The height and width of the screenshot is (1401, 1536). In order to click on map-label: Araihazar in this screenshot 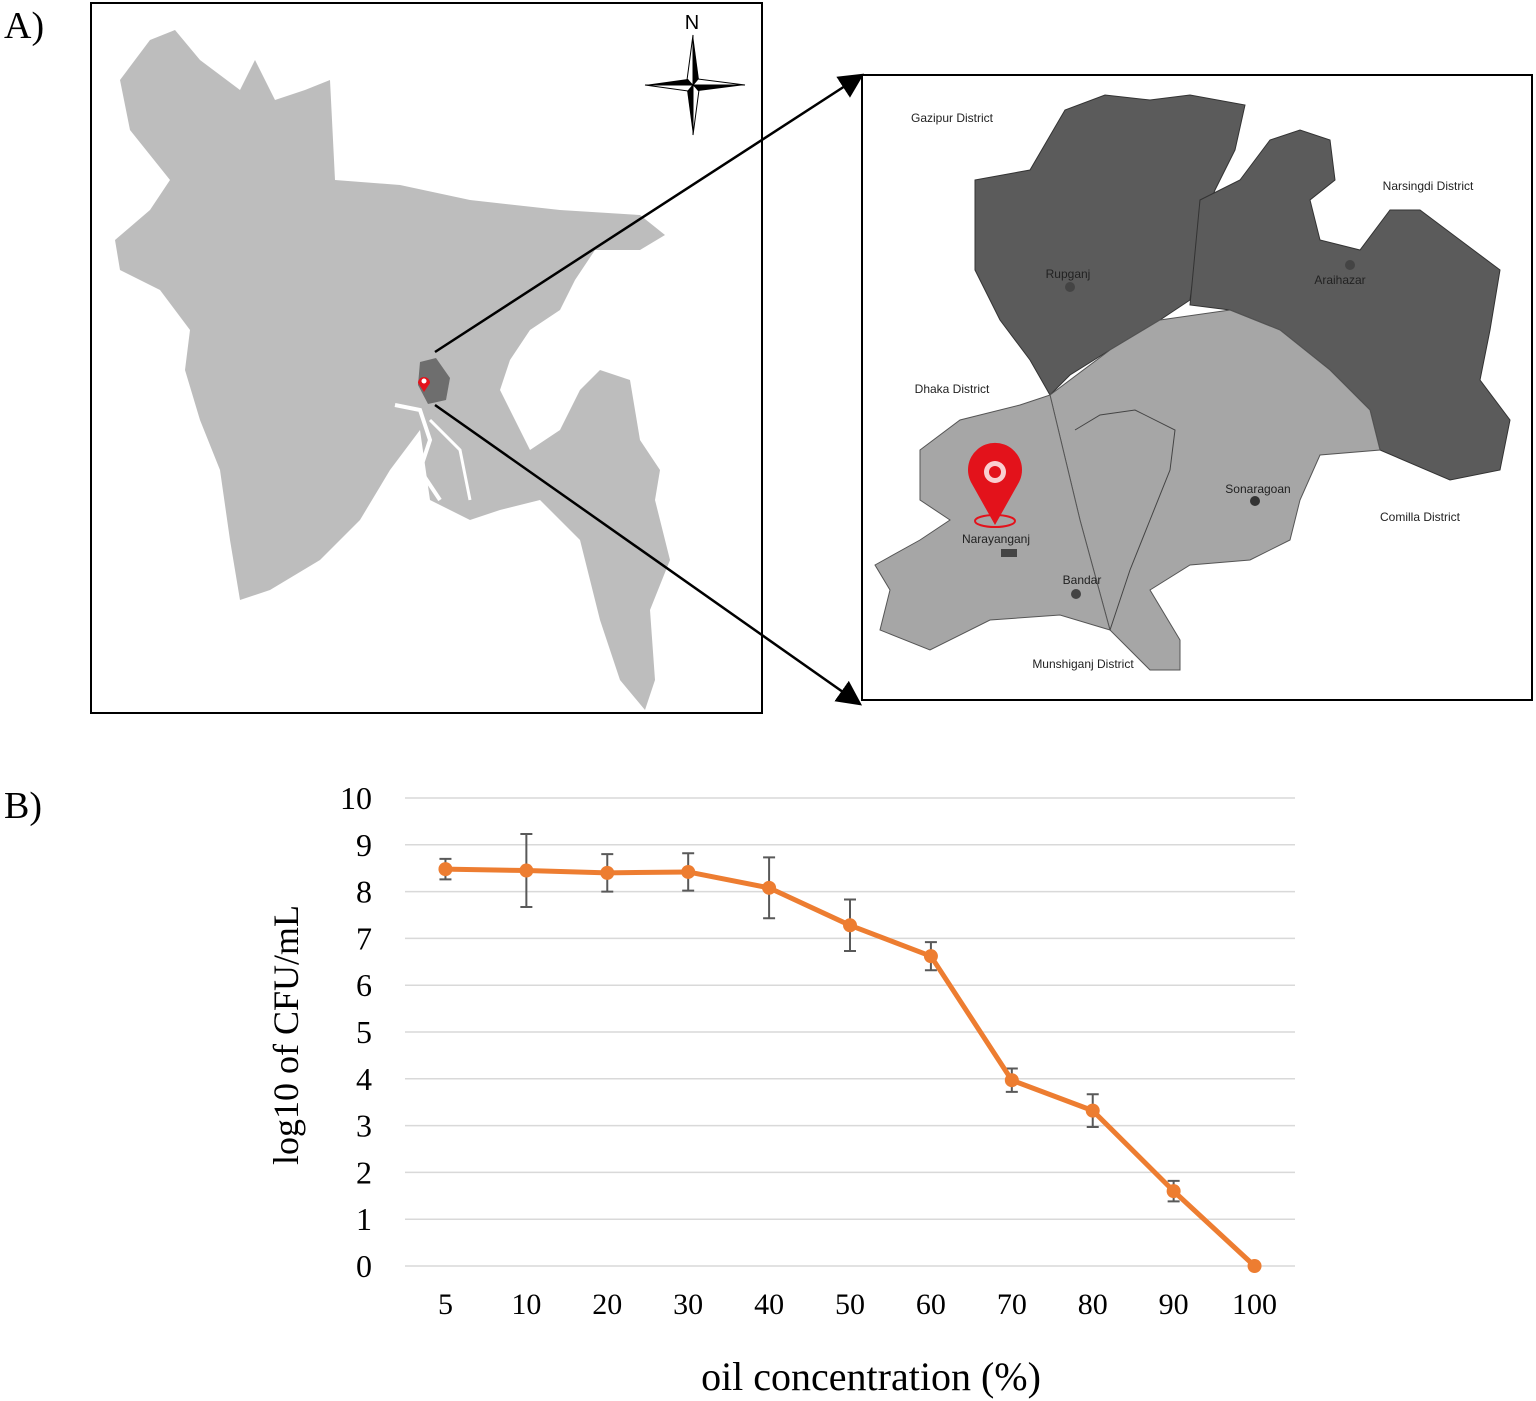, I will do `click(1339, 280)`.